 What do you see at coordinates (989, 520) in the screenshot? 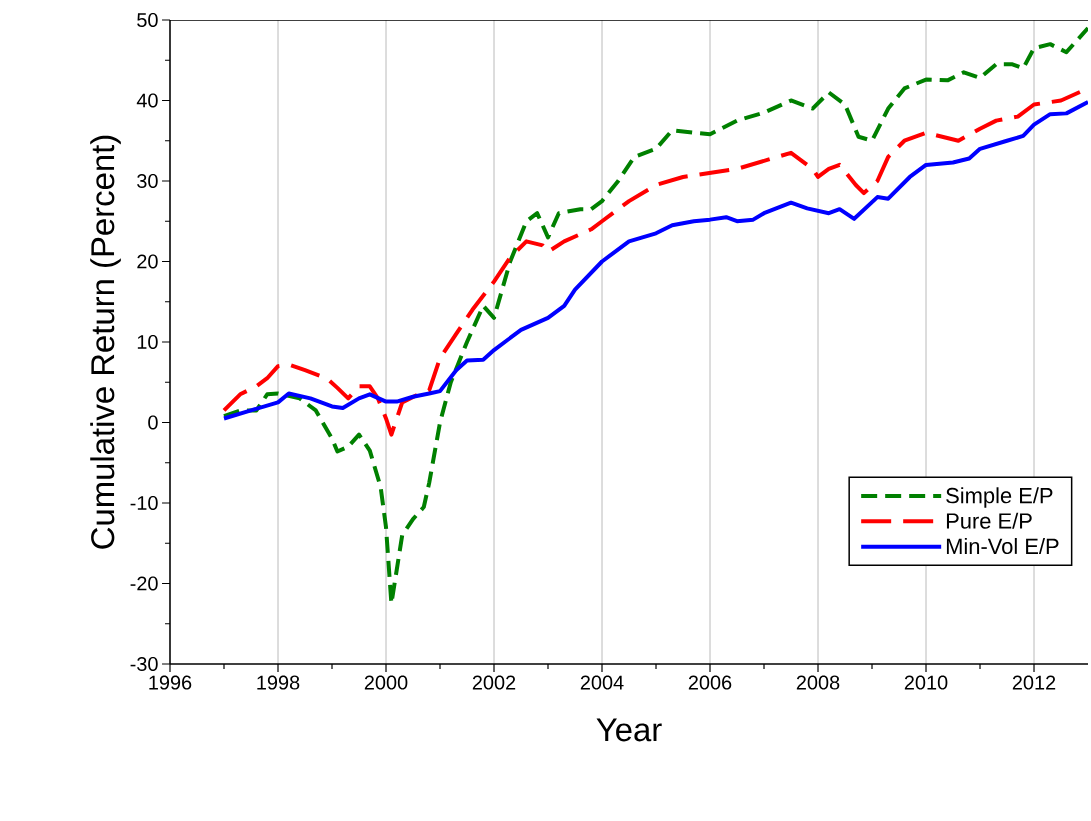
I see `legend-label: Pure E/P` at bounding box center [989, 520].